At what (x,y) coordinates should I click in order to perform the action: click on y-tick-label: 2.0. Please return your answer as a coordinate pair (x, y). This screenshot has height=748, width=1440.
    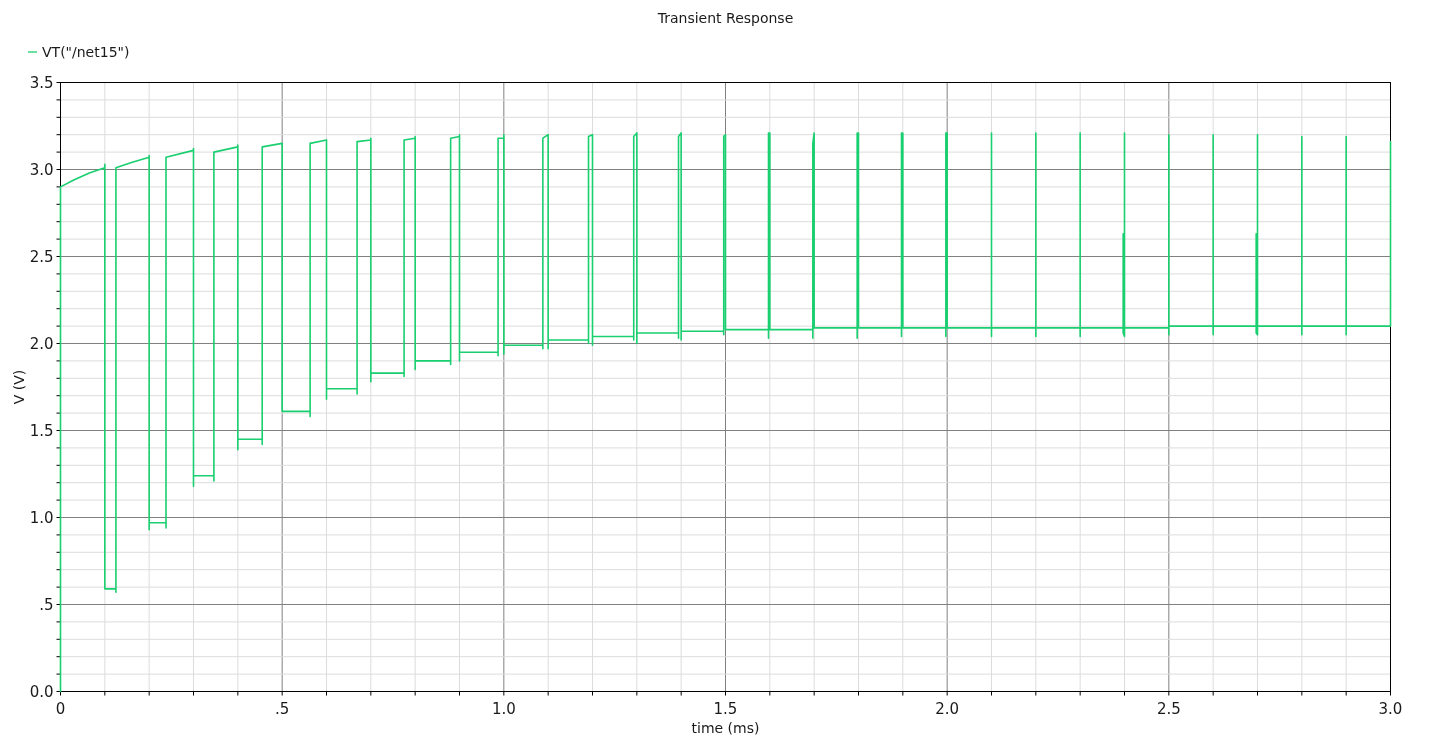
    Looking at the image, I should click on (41, 343).